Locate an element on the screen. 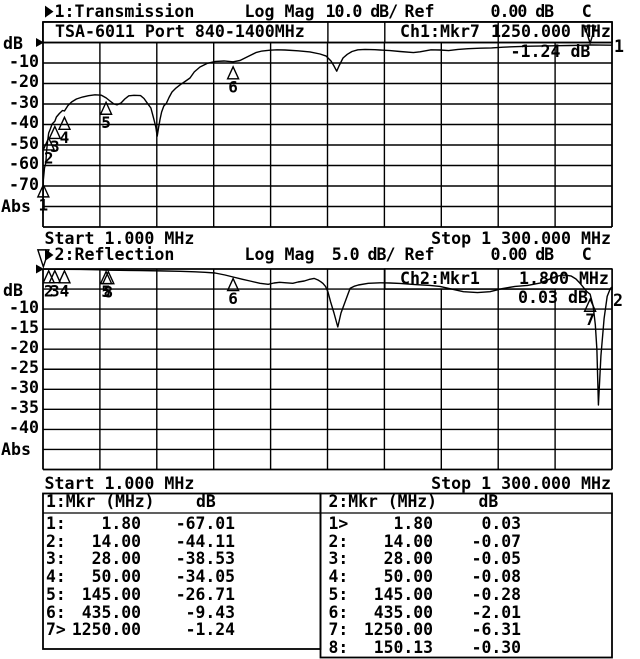 Image resolution: width=640 pixels, height=659 pixels. marker-table-right-db-header: dB is located at coordinates (488, 501).